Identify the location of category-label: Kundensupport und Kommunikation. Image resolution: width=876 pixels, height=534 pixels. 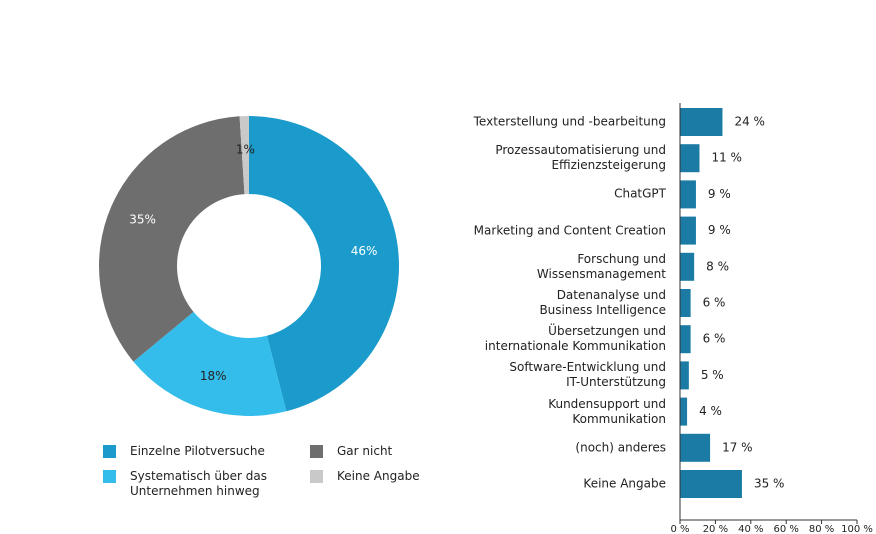
(607, 411).